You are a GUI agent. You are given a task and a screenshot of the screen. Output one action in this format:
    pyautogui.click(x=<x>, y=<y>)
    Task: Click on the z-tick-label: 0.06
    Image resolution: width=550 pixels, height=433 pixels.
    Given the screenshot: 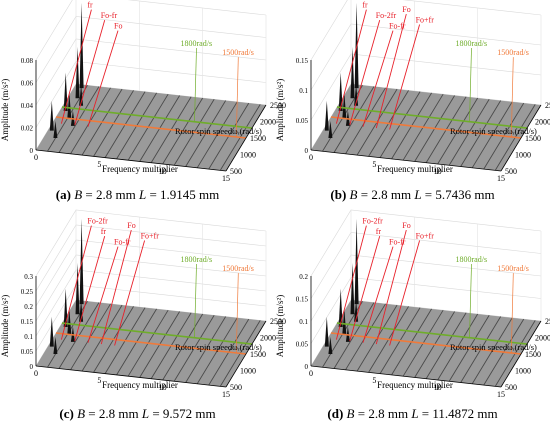 What is the action you would take?
    pyautogui.click(x=27, y=84)
    